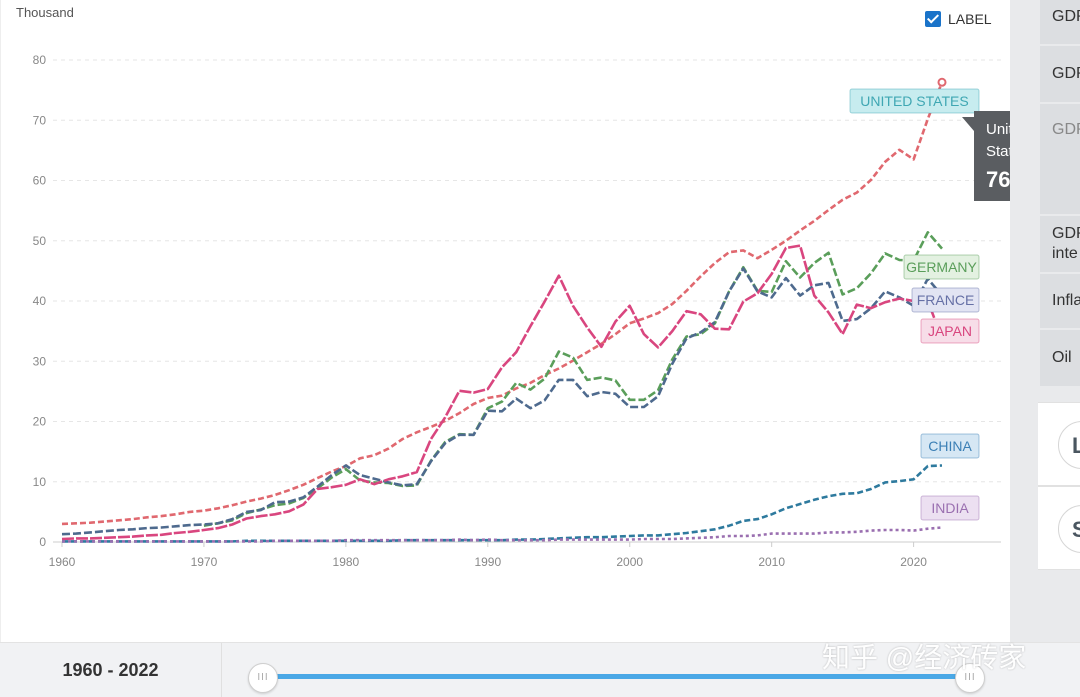  What do you see at coordinates (1076, 529) in the screenshot?
I see `sidebar-card-glyph: S` at bounding box center [1076, 529].